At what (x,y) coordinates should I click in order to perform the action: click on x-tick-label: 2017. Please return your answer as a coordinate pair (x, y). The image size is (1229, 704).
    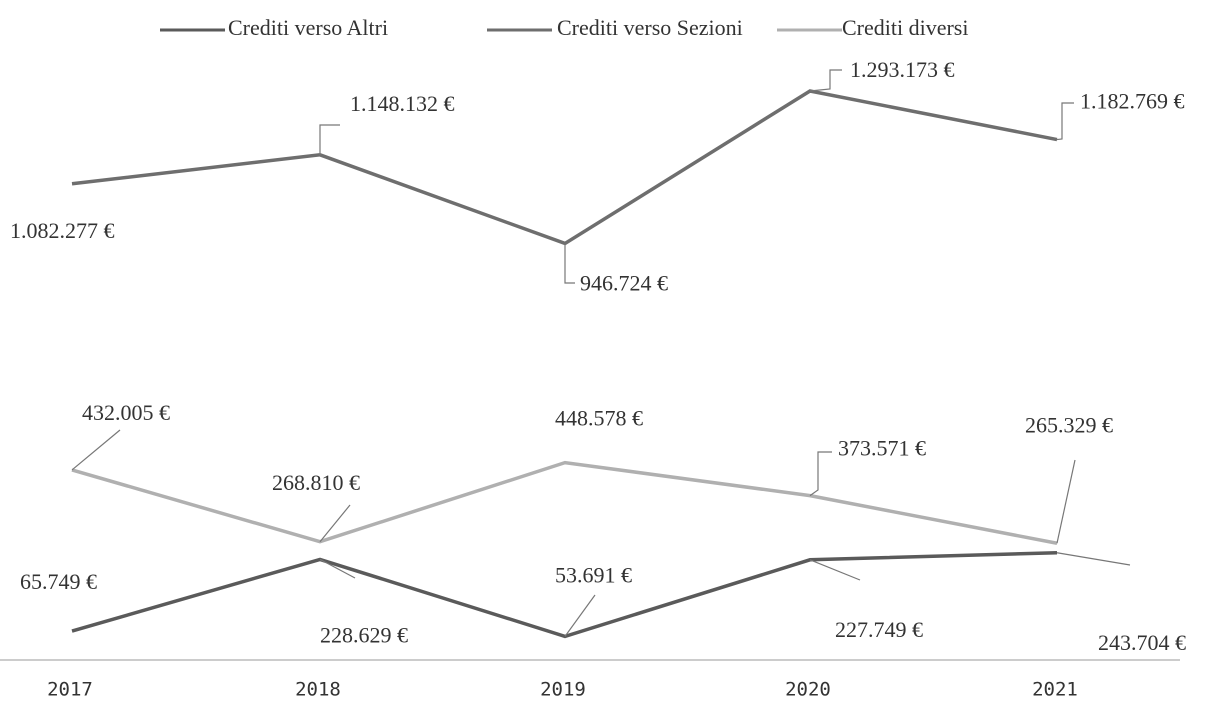
    Looking at the image, I should click on (70, 690).